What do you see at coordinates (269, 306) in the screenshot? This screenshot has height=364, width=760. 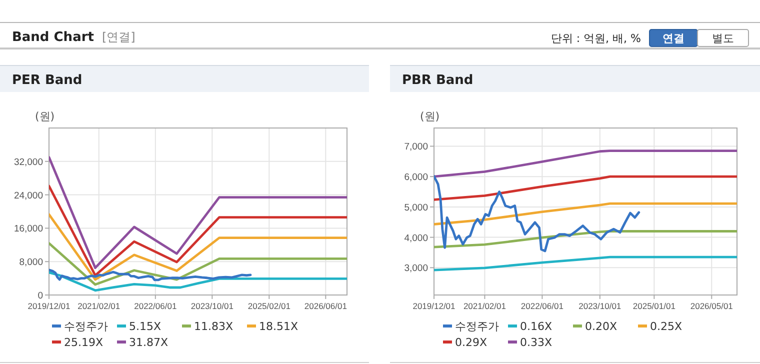 I see `x-tick-label: 2025/02/01` at bounding box center [269, 306].